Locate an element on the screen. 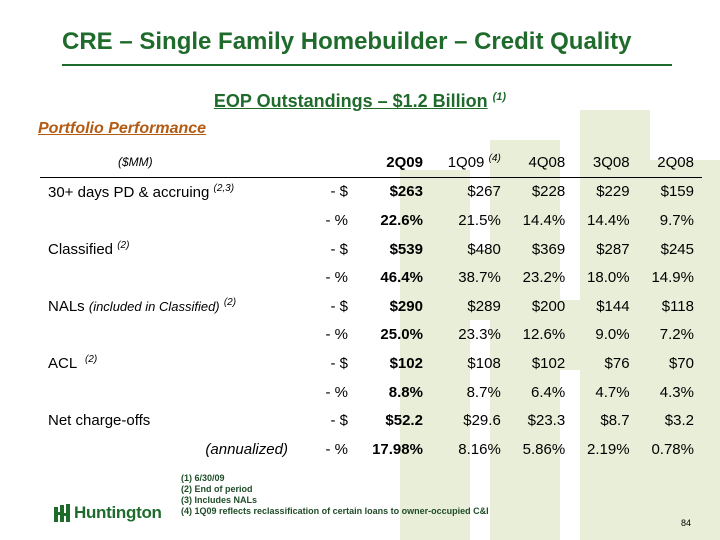  title-divider is located at coordinates (367, 65).